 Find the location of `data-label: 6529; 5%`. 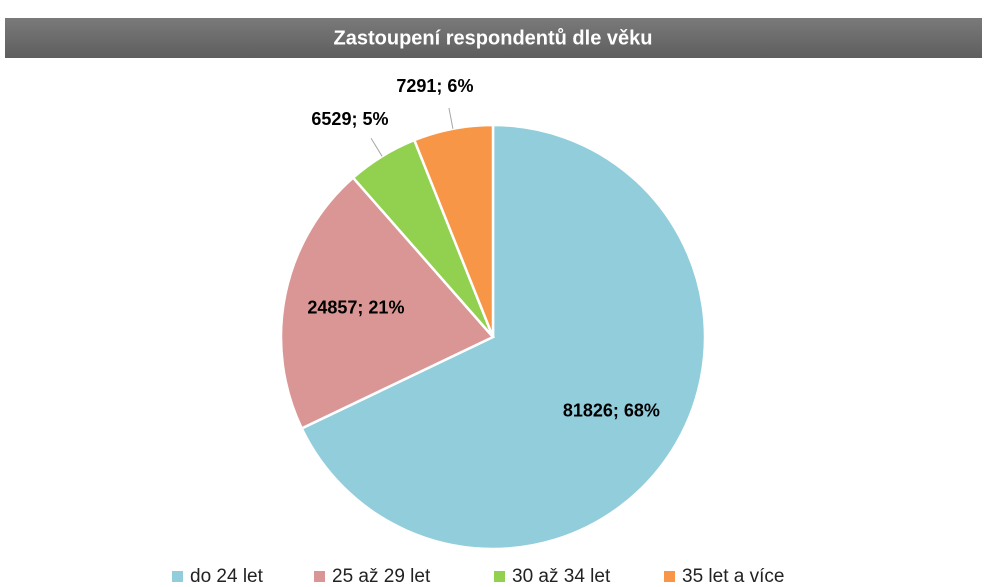

data-label: 6529; 5% is located at coordinates (349, 119).